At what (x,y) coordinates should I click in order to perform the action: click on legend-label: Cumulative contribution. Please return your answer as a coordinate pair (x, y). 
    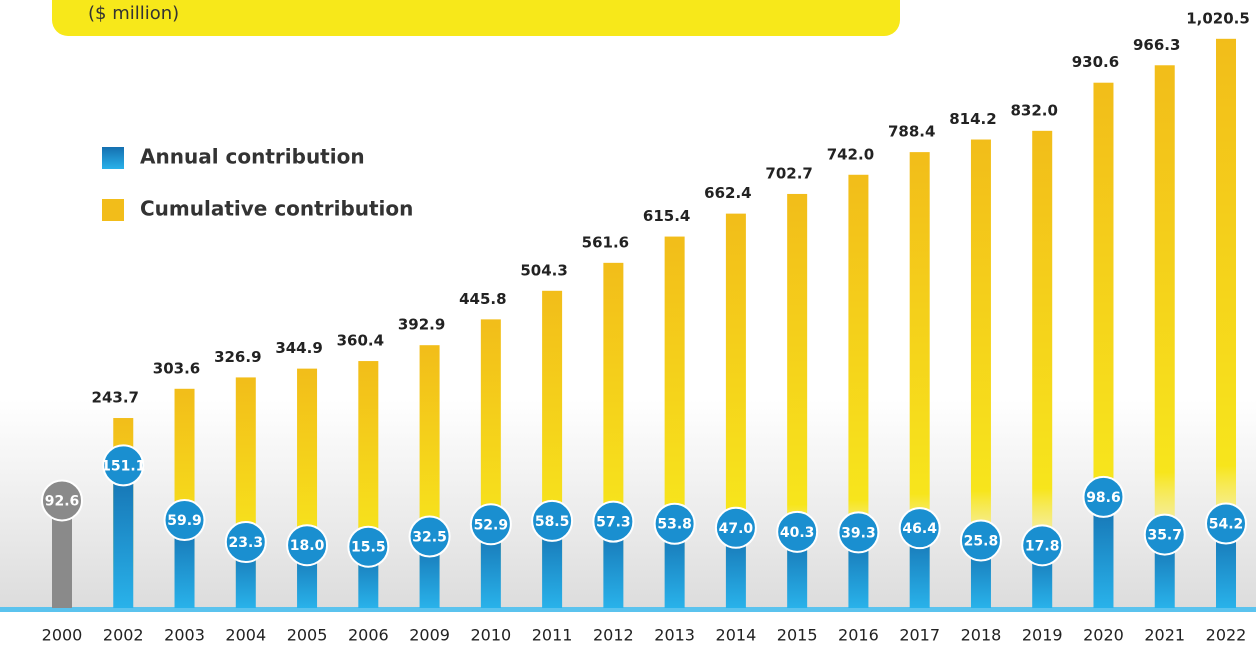
    Looking at the image, I should click on (276, 209).